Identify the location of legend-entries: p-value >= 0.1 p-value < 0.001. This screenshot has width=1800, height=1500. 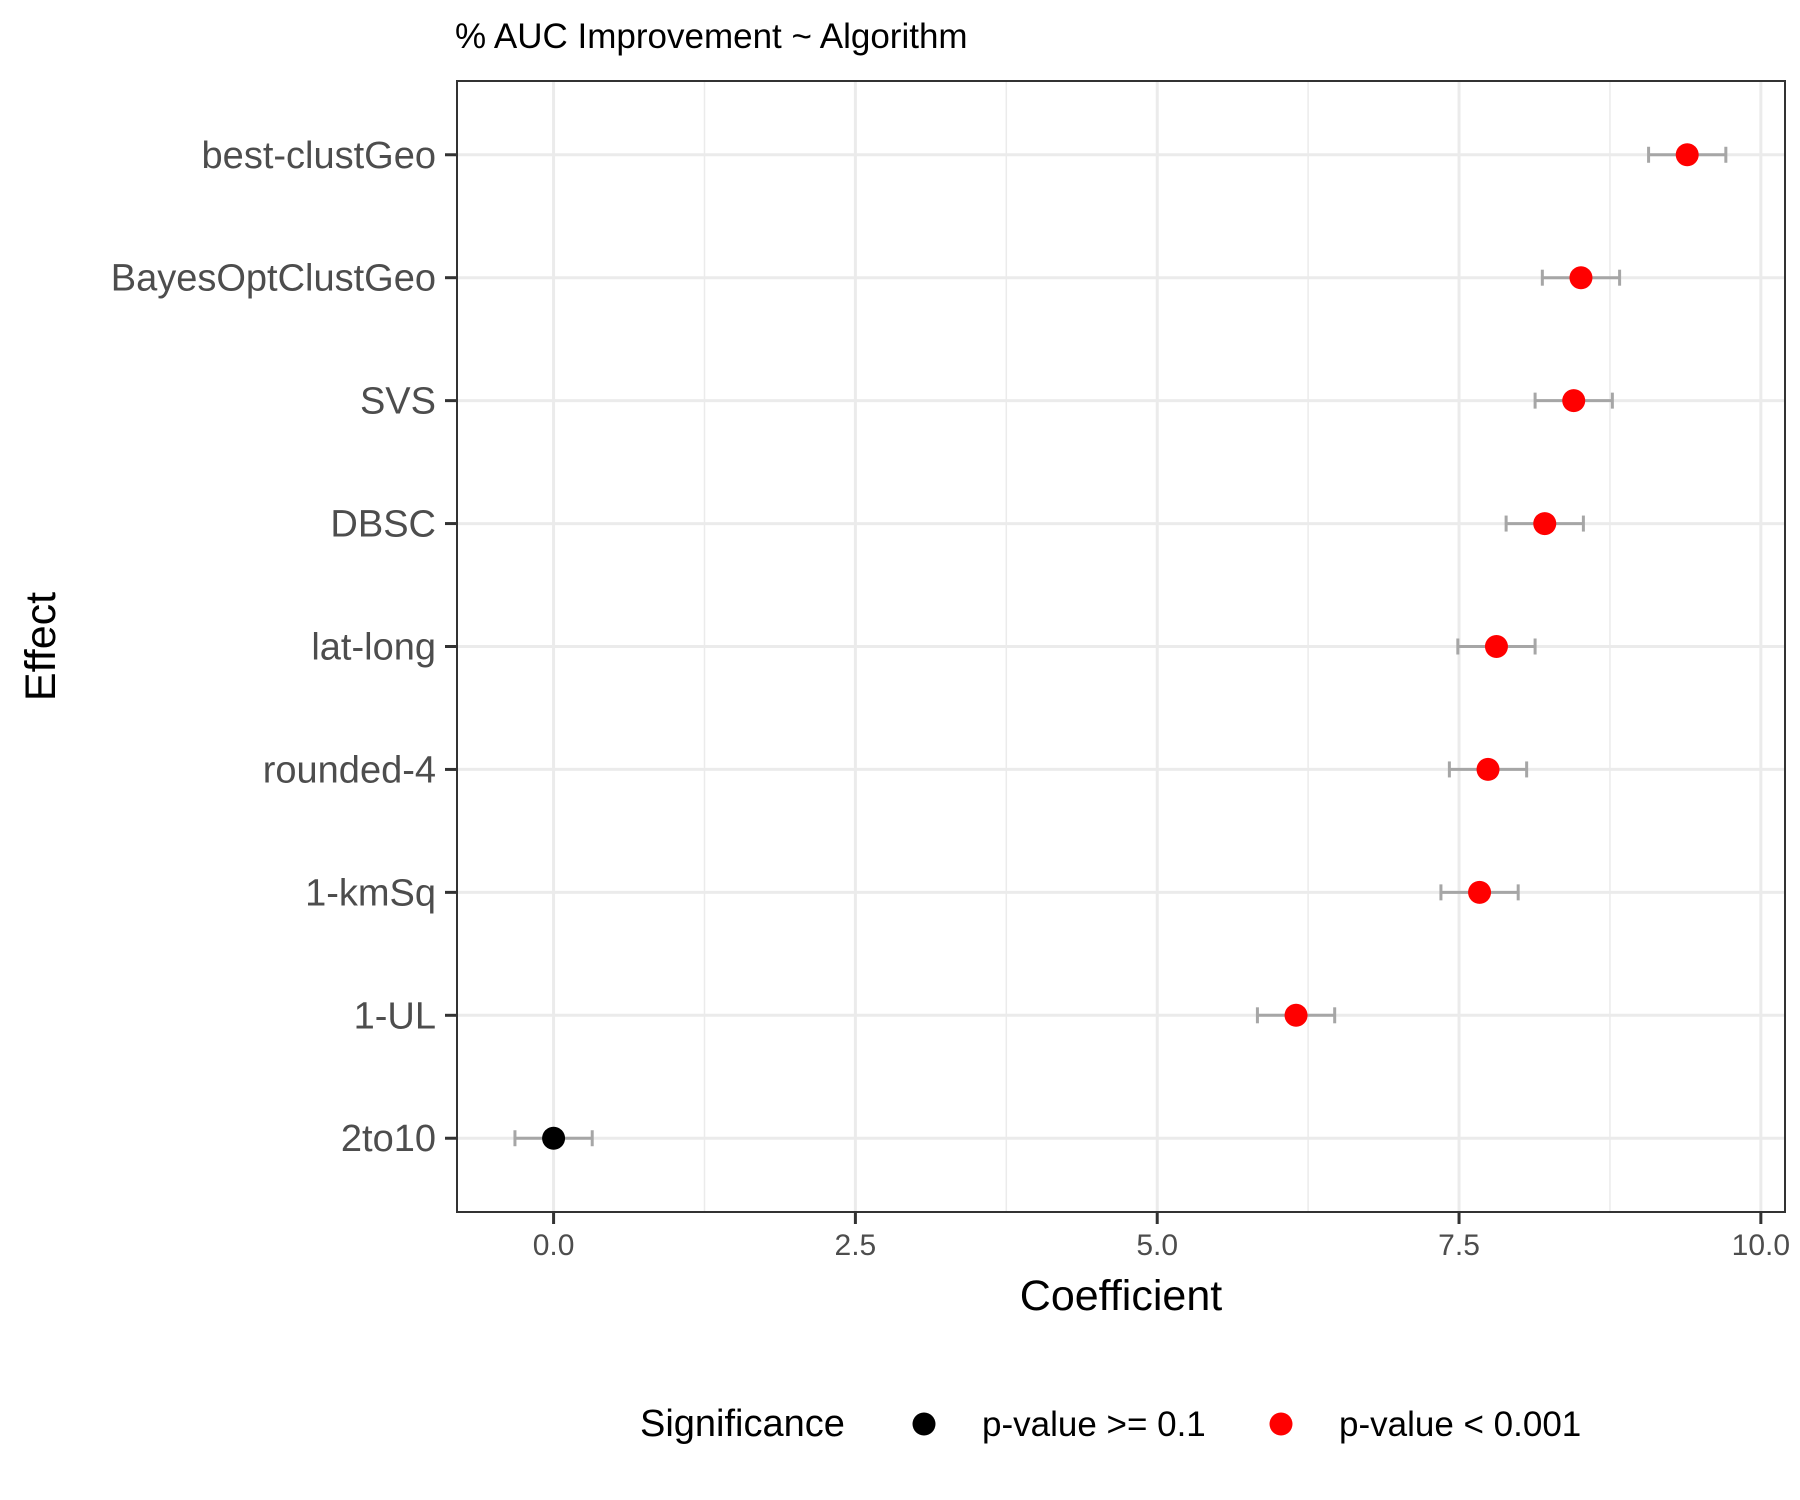
(1246, 1424).